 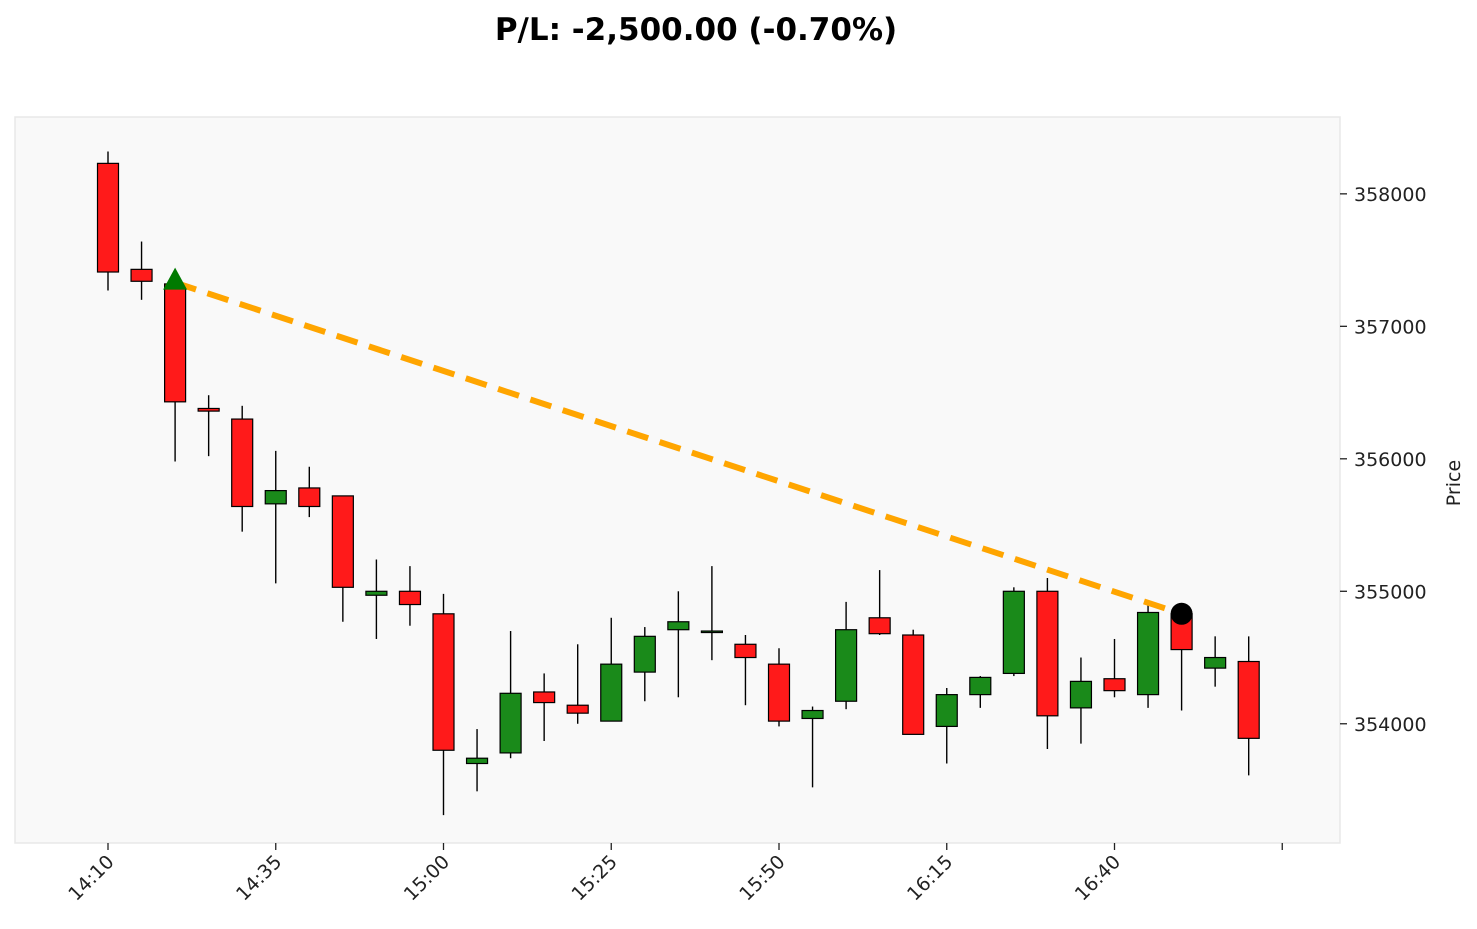 I want to click on entry-marker-icon, so click(x=175, y=278).